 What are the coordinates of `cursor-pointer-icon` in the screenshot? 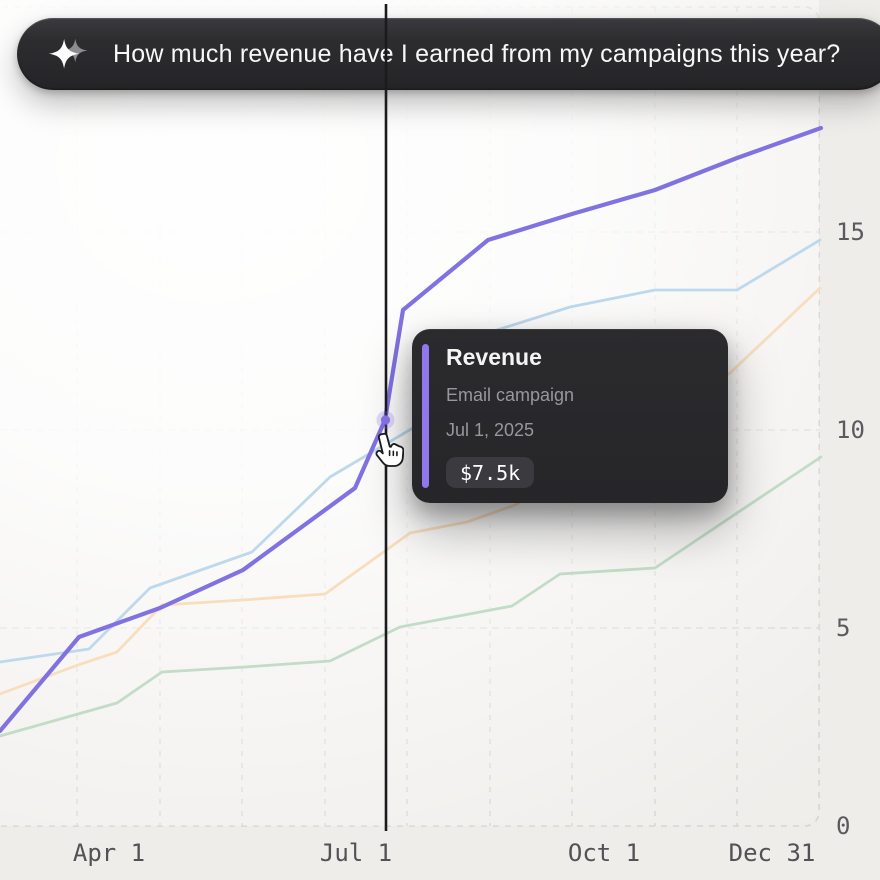 It's located at (389, 449).